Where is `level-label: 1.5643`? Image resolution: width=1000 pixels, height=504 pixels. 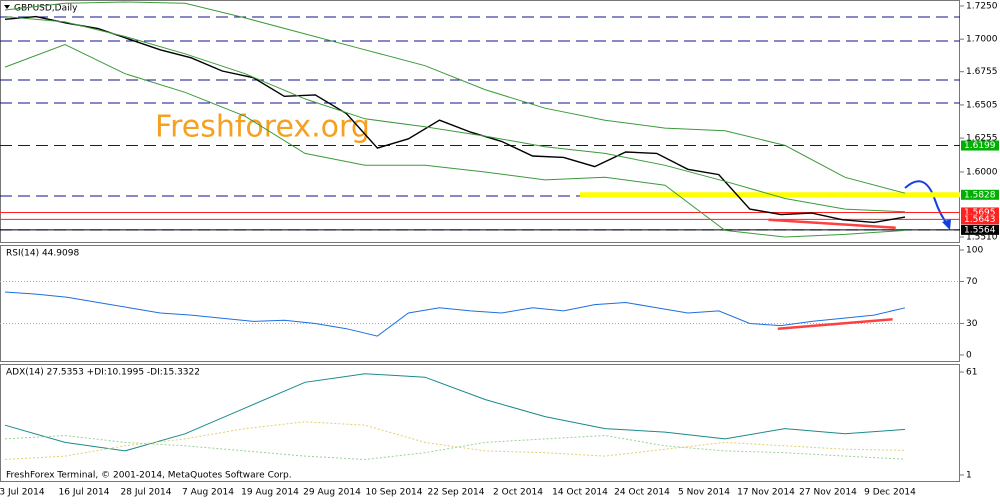 level-label: 1.5643 is located at coordinates (980, 220).